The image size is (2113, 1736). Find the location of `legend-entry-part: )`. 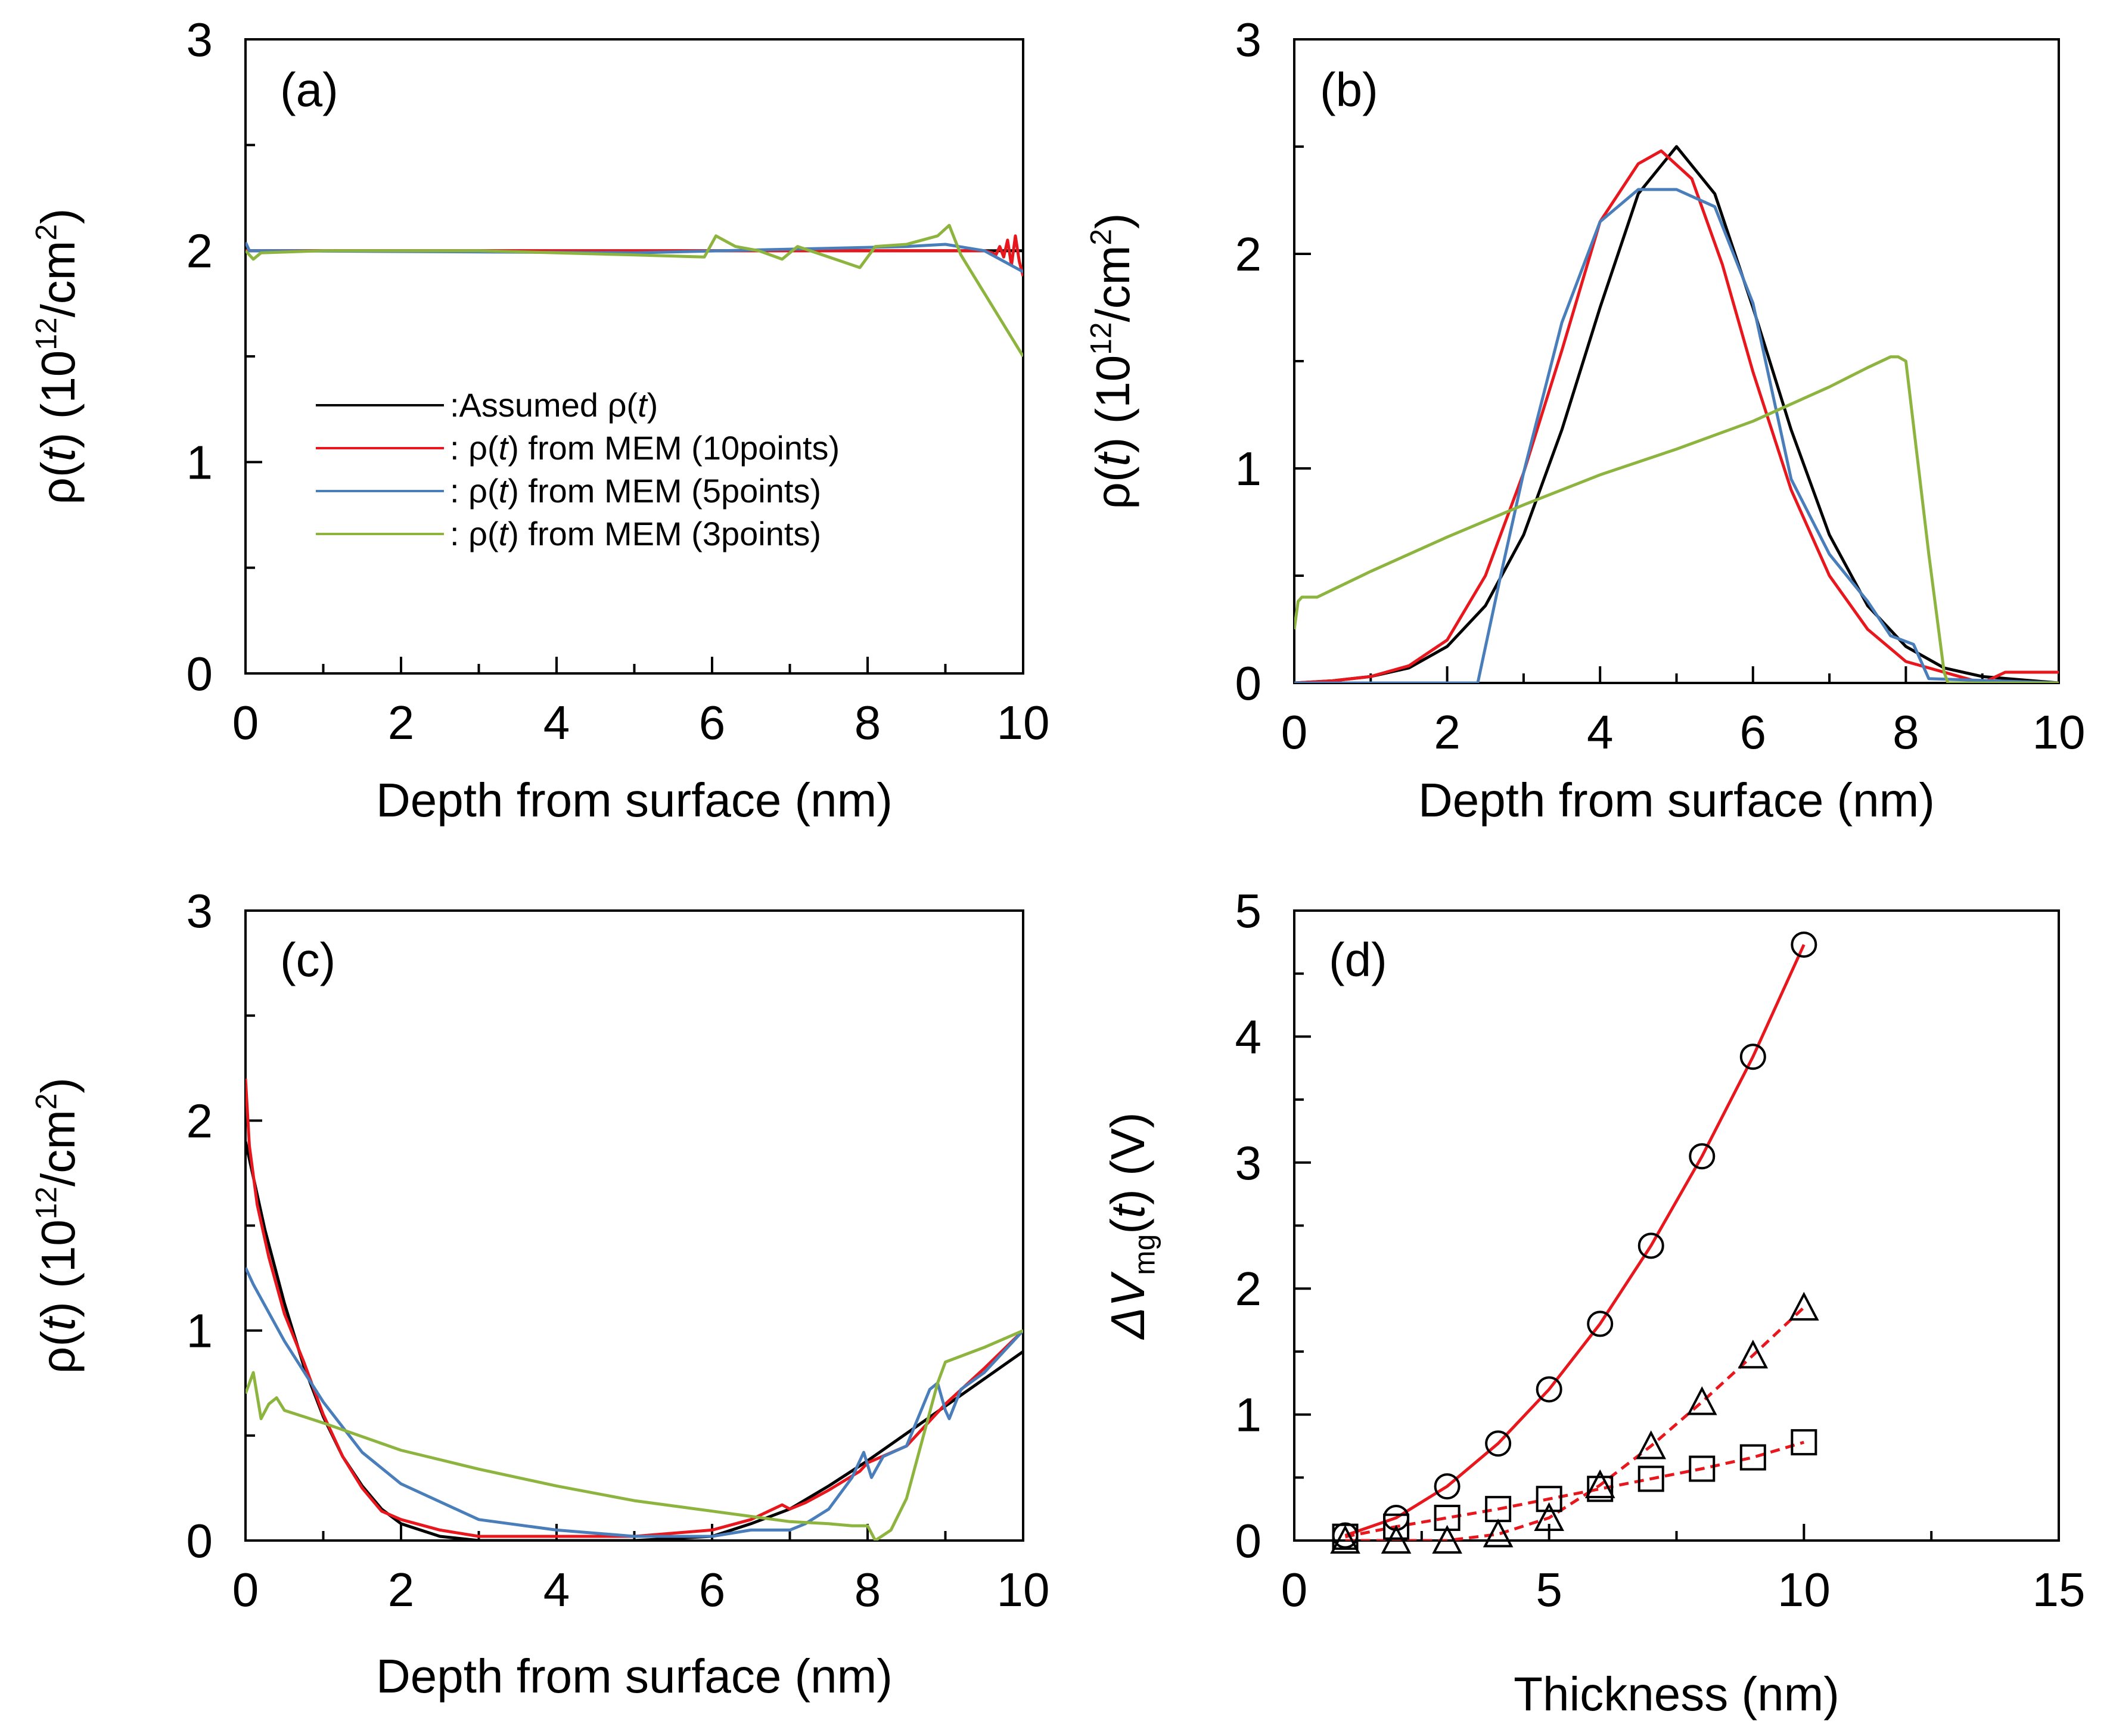

legend-entry-part: ) is located at coordinates (653, 405).